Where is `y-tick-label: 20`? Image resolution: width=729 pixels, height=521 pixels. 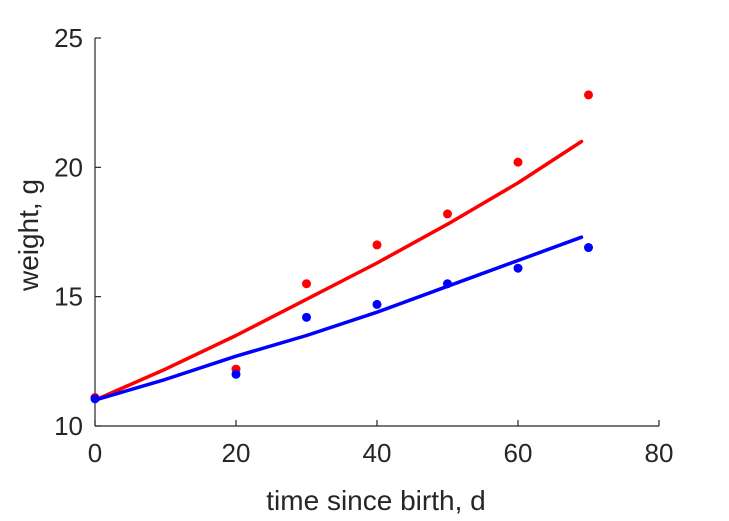
y-tick-label: 20 is located at coordinates (68, 167).